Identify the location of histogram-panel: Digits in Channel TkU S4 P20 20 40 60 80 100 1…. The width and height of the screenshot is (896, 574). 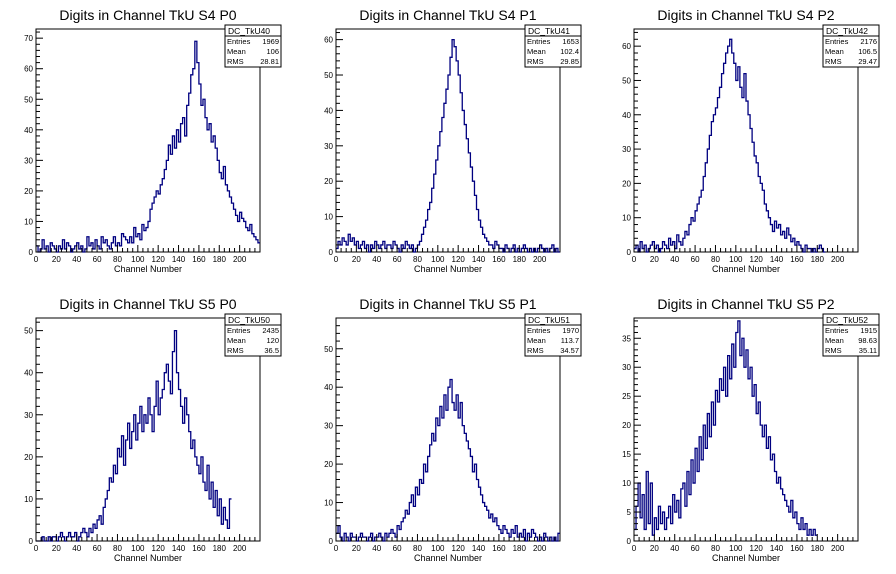
(751, 140).